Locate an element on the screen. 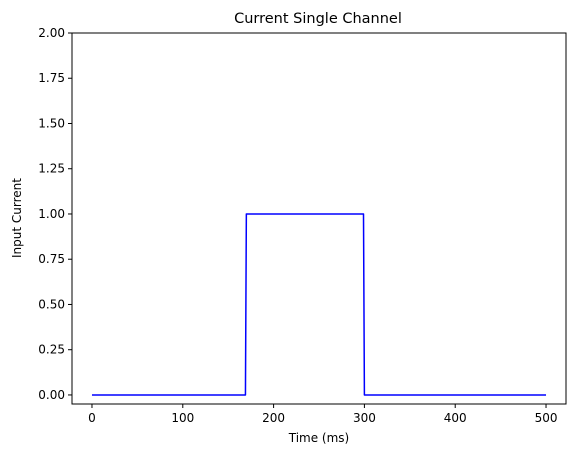 Image resolution: width=576 pixels, height=455 pixels. x-tick-label: 400 is located at coordinates (455, 418).